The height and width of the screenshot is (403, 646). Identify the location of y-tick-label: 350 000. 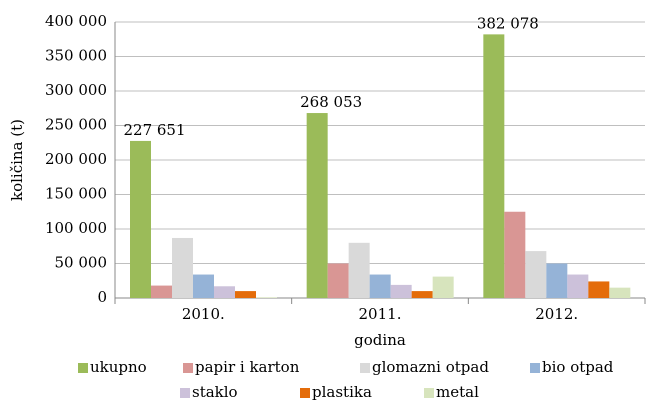
(76, 56).